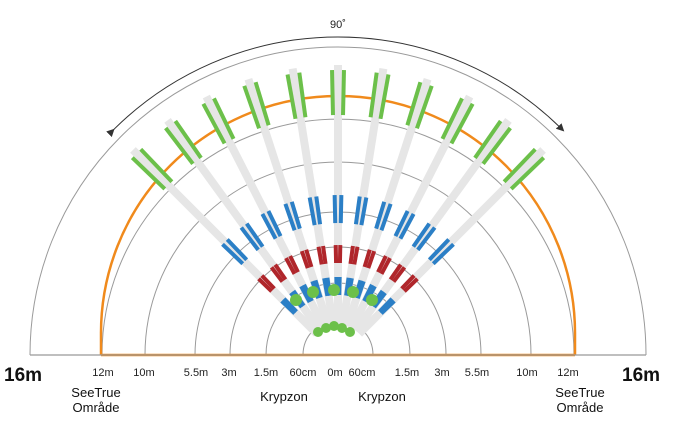 This screenshot has height=428, width=676. Describe the element at coordinates (641, 375) in the screenshot. I see `right-end-label: 16m` at that location.